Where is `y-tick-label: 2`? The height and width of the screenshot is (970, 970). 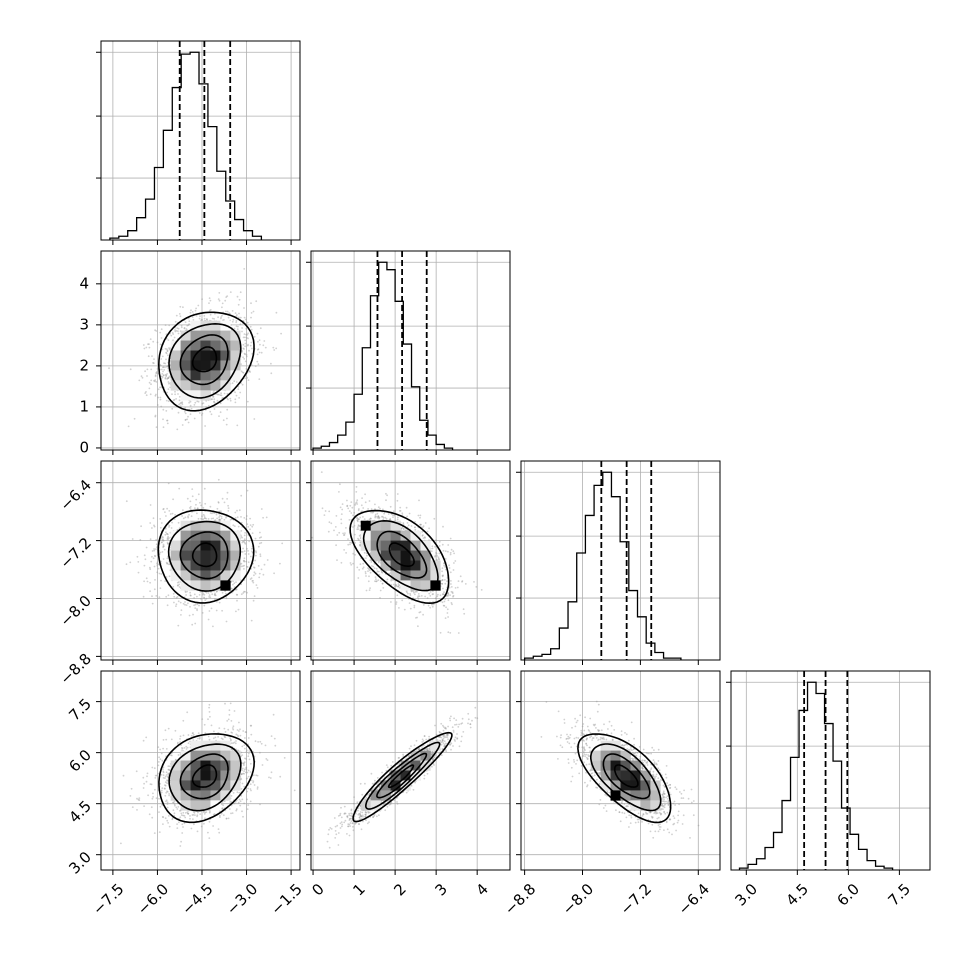 y-tick-label: 2 is located at coordinates (84, 365).